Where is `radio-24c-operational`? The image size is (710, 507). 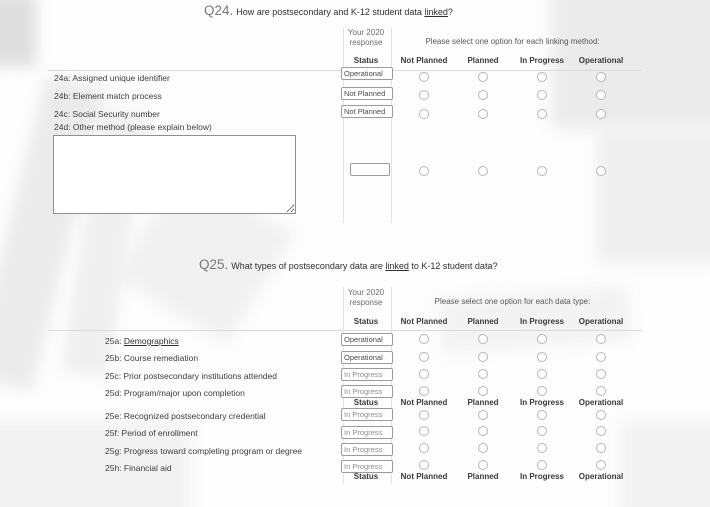 radio-24c-operational is located at coordinates (601, 114).